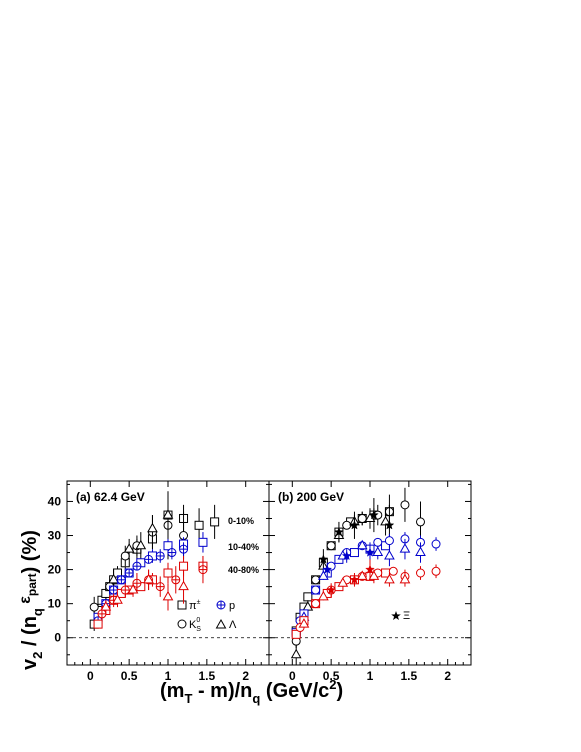  What do you see at coordinates (251, 691) in the screenshot?
I see `x-axis-label: (mT - m)/nq (GeV/c2)` at bounding box center [251, 691].